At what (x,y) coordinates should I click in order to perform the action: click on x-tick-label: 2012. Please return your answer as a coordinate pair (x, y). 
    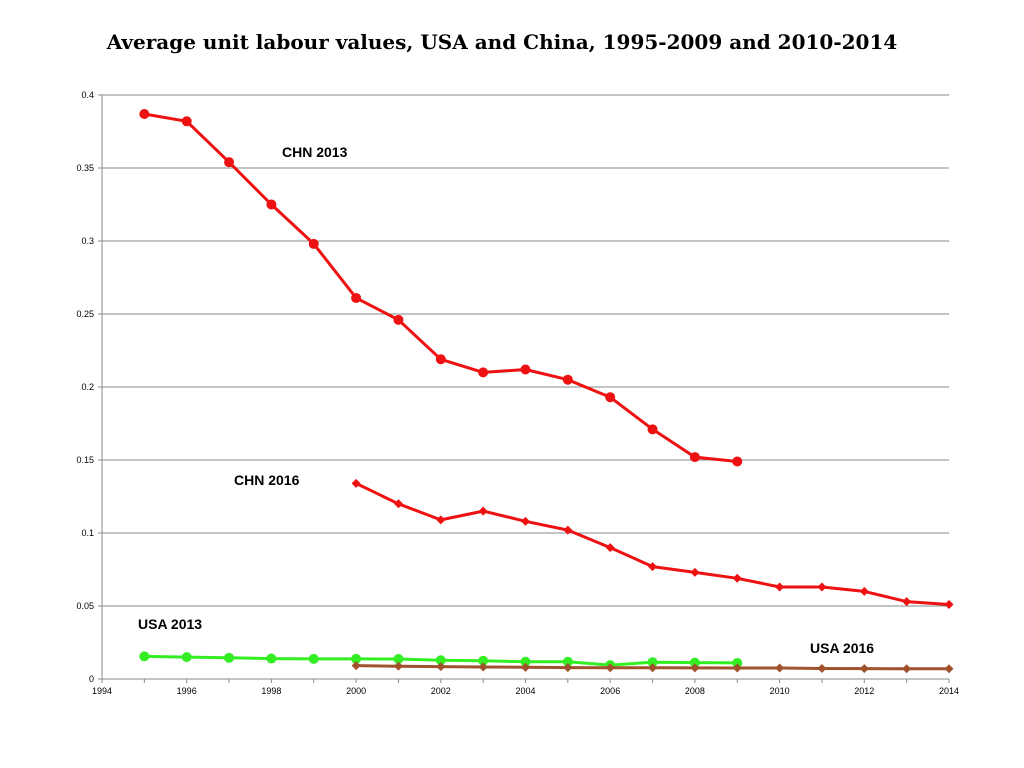
    Looking at the image, I should click on (864, 691).